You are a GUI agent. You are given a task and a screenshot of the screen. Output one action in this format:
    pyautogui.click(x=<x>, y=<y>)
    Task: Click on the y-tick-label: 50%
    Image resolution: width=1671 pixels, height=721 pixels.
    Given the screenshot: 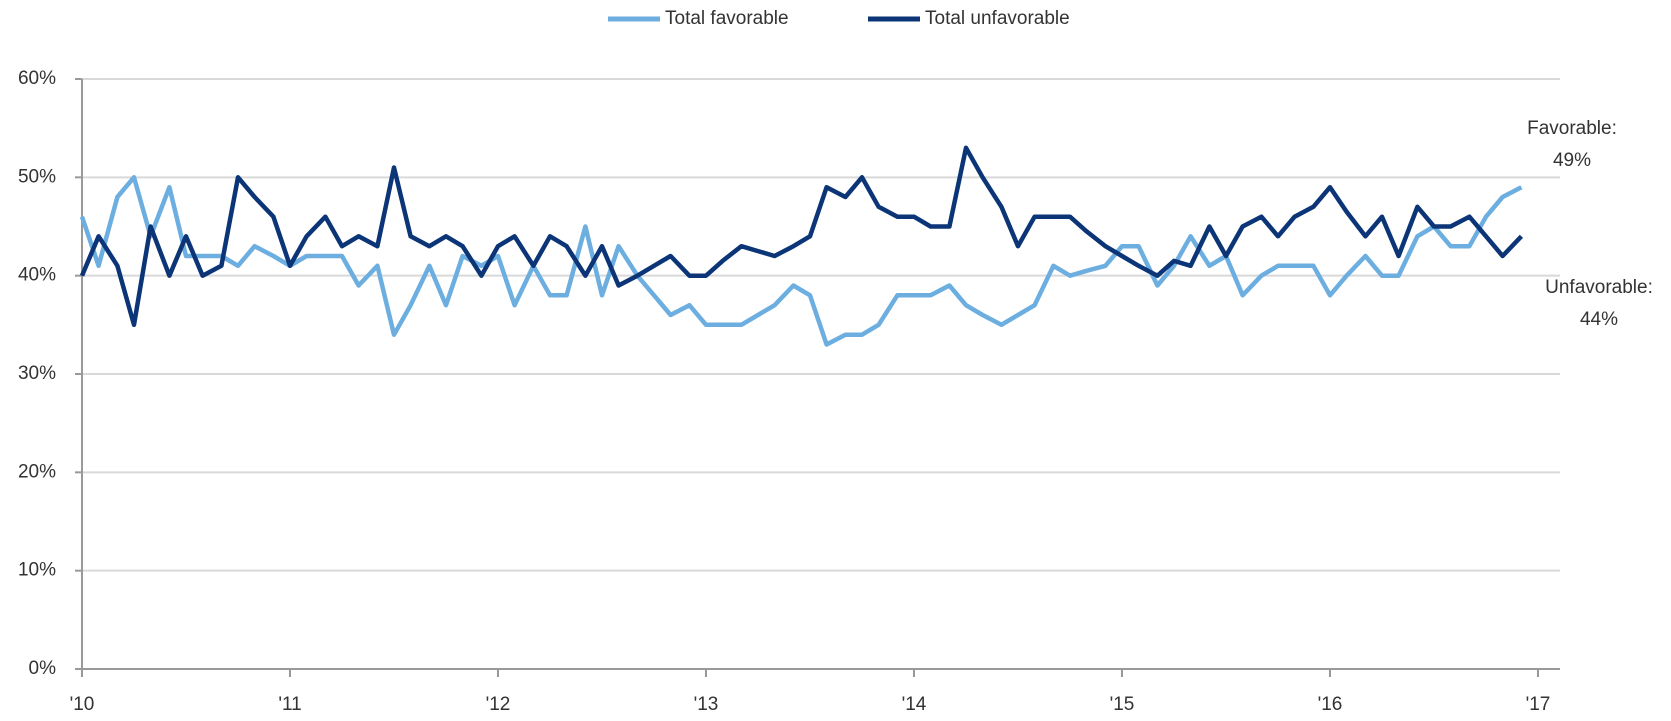 What is the action you would take?
    pyautogui.click(x=37, y=176)
    